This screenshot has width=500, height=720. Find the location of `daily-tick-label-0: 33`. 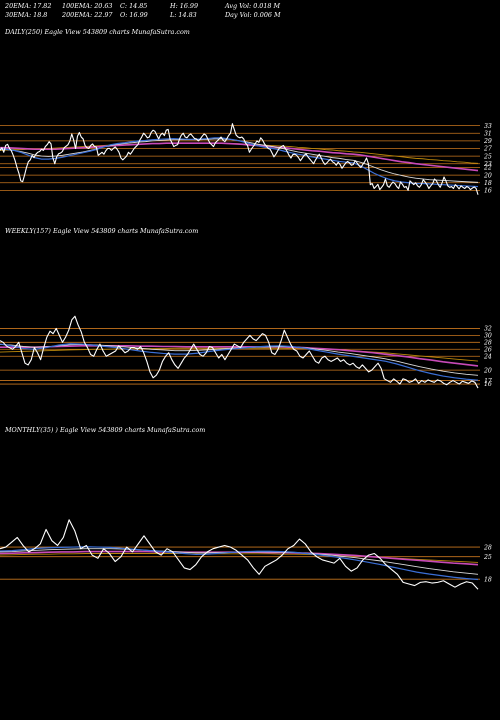

daily-tick-label-0: 33 is located at coordinates (488, 126).